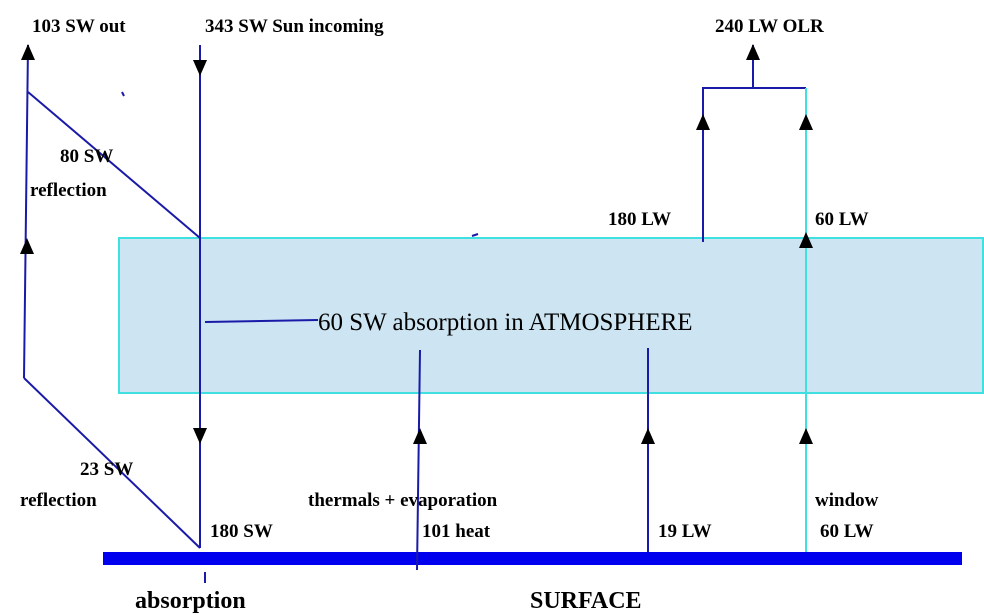  Describe the element at coordinates (418, 460) in the screenshot. I see `thermals-line` at that location.